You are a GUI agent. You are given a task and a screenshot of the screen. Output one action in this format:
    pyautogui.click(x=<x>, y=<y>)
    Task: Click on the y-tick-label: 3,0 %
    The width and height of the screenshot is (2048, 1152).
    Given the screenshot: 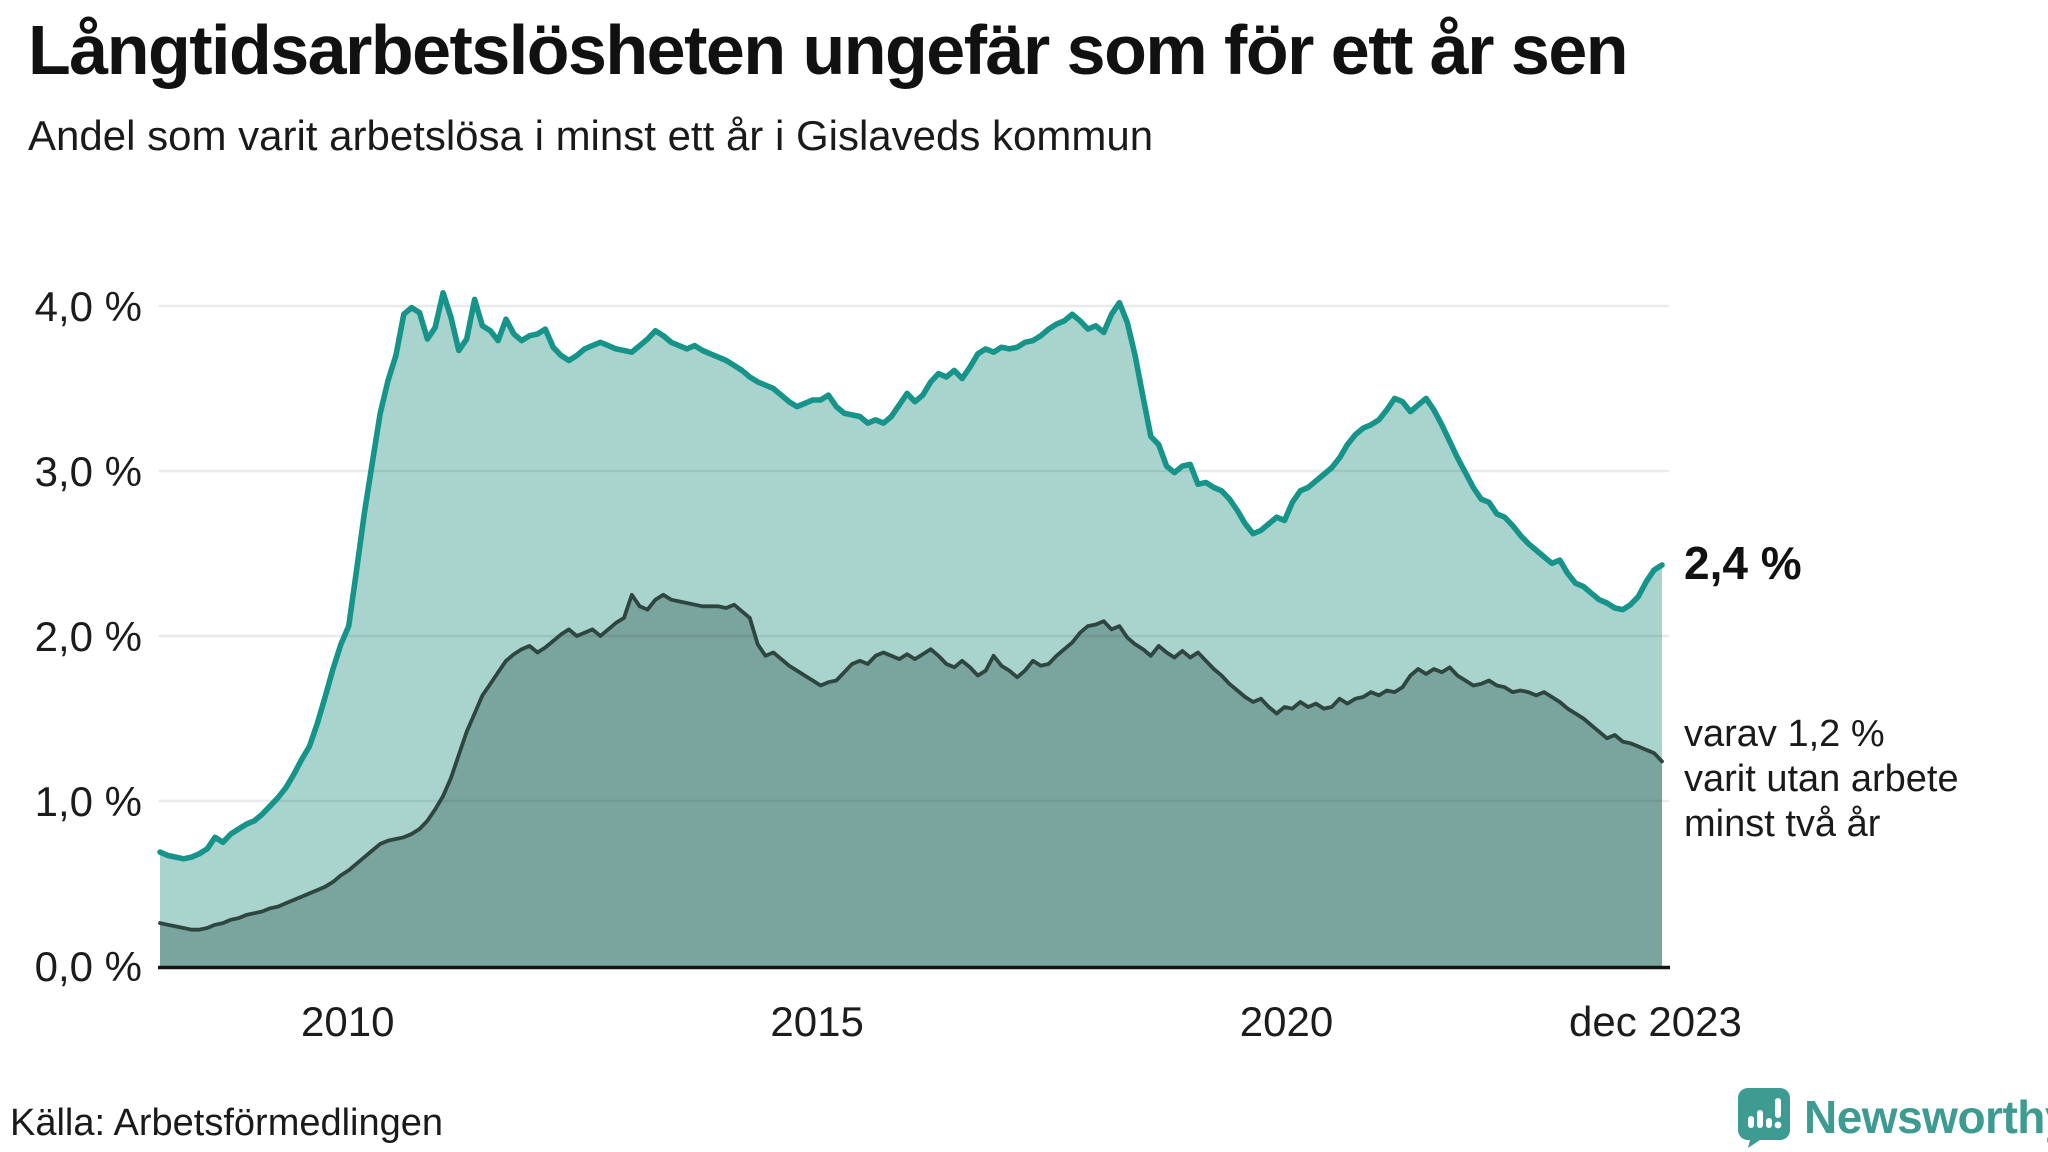 What is the action you would take?
    pyautogui.click(x=88, y=471)
    